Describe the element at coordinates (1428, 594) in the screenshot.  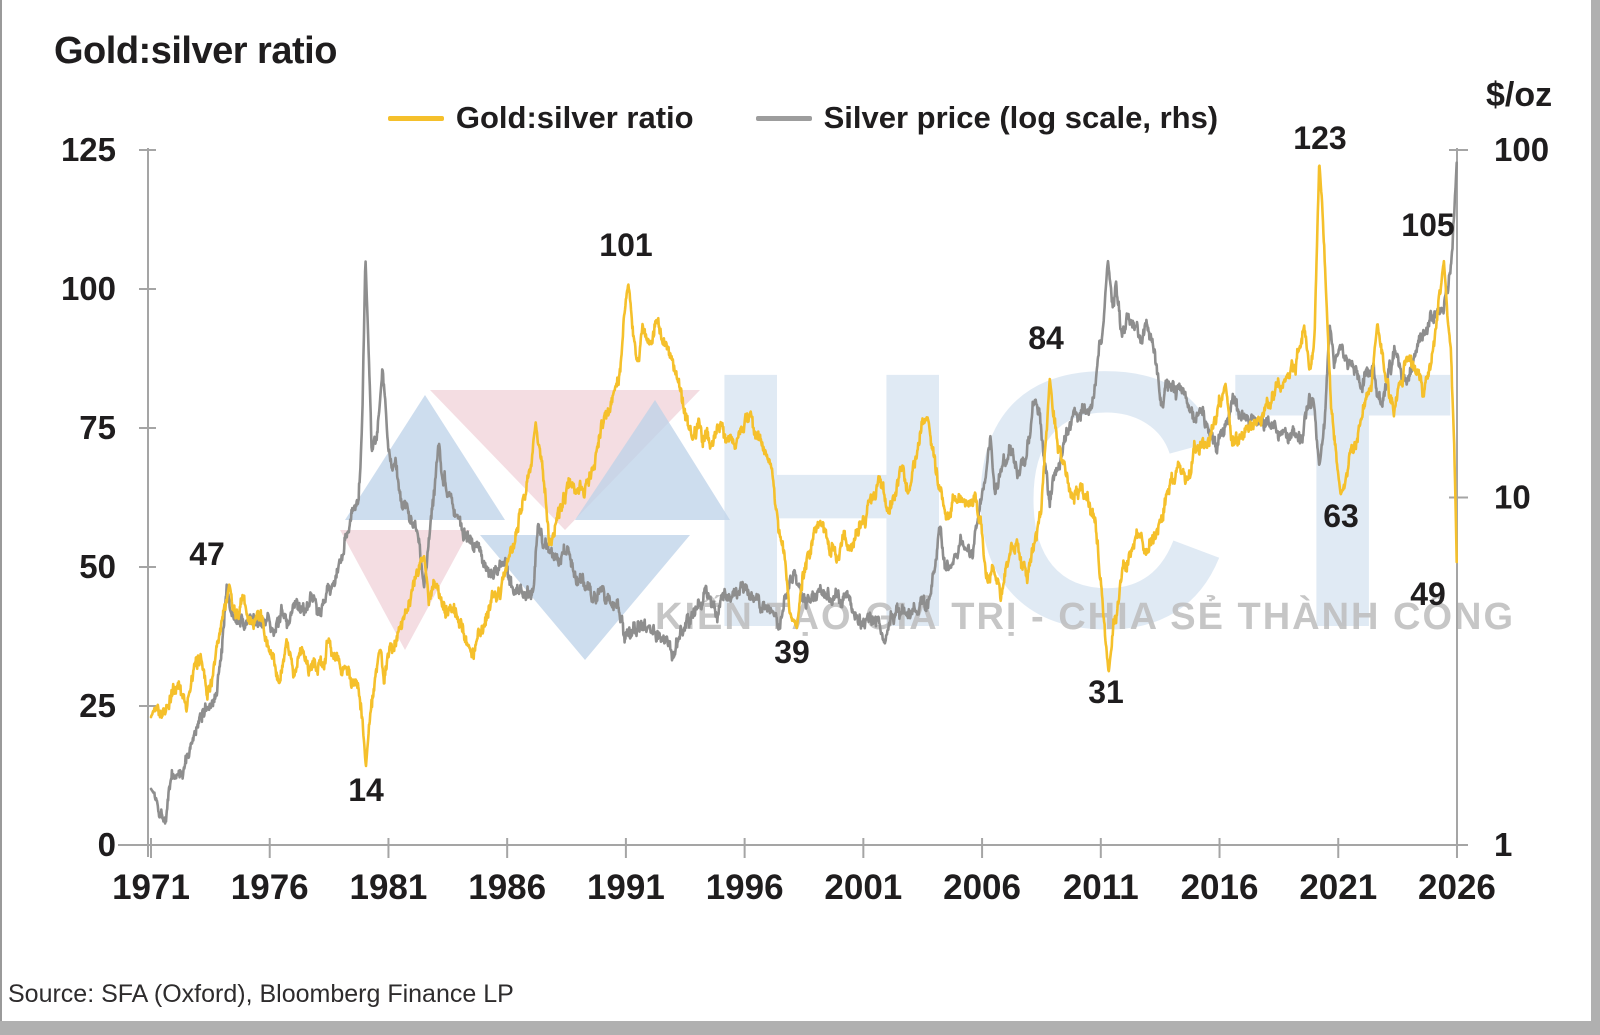
I see `extreme-value-annotation: 49` at that location.